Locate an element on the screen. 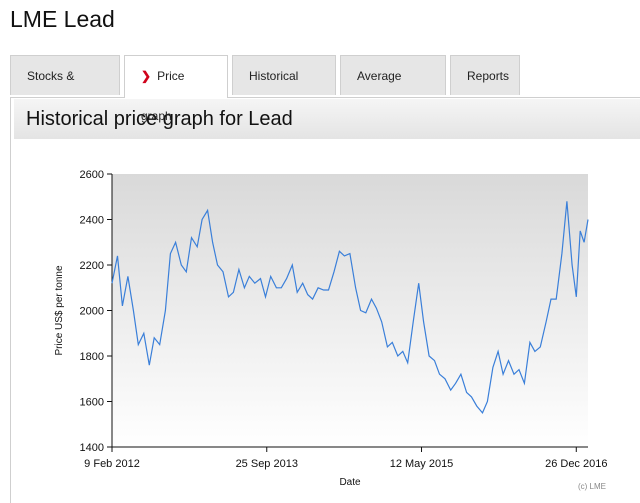  y-tick-label: 2400 is located at coordinates (92, 221).